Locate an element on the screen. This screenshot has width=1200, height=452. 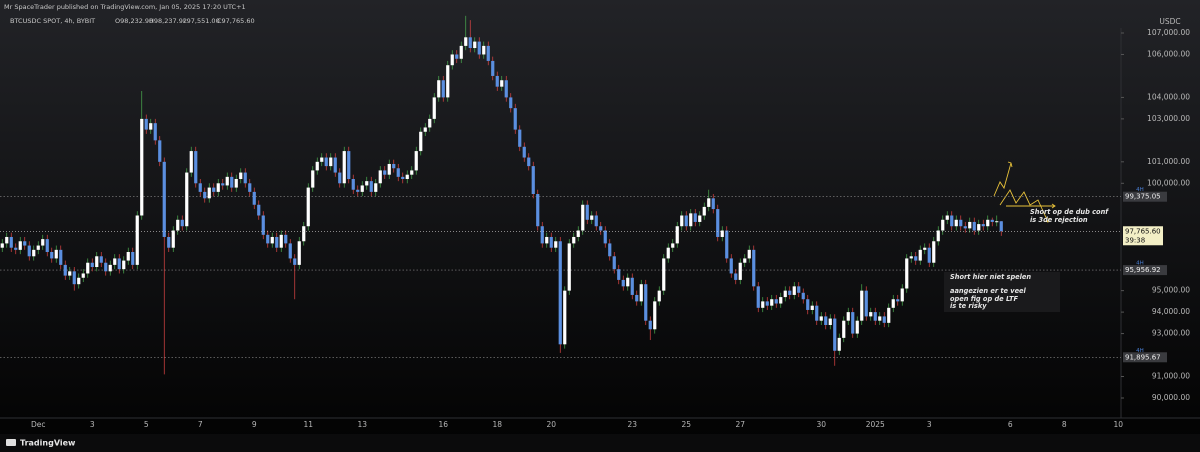
ohlc-value: O98,232.90 is located at coordinates (134, 21).